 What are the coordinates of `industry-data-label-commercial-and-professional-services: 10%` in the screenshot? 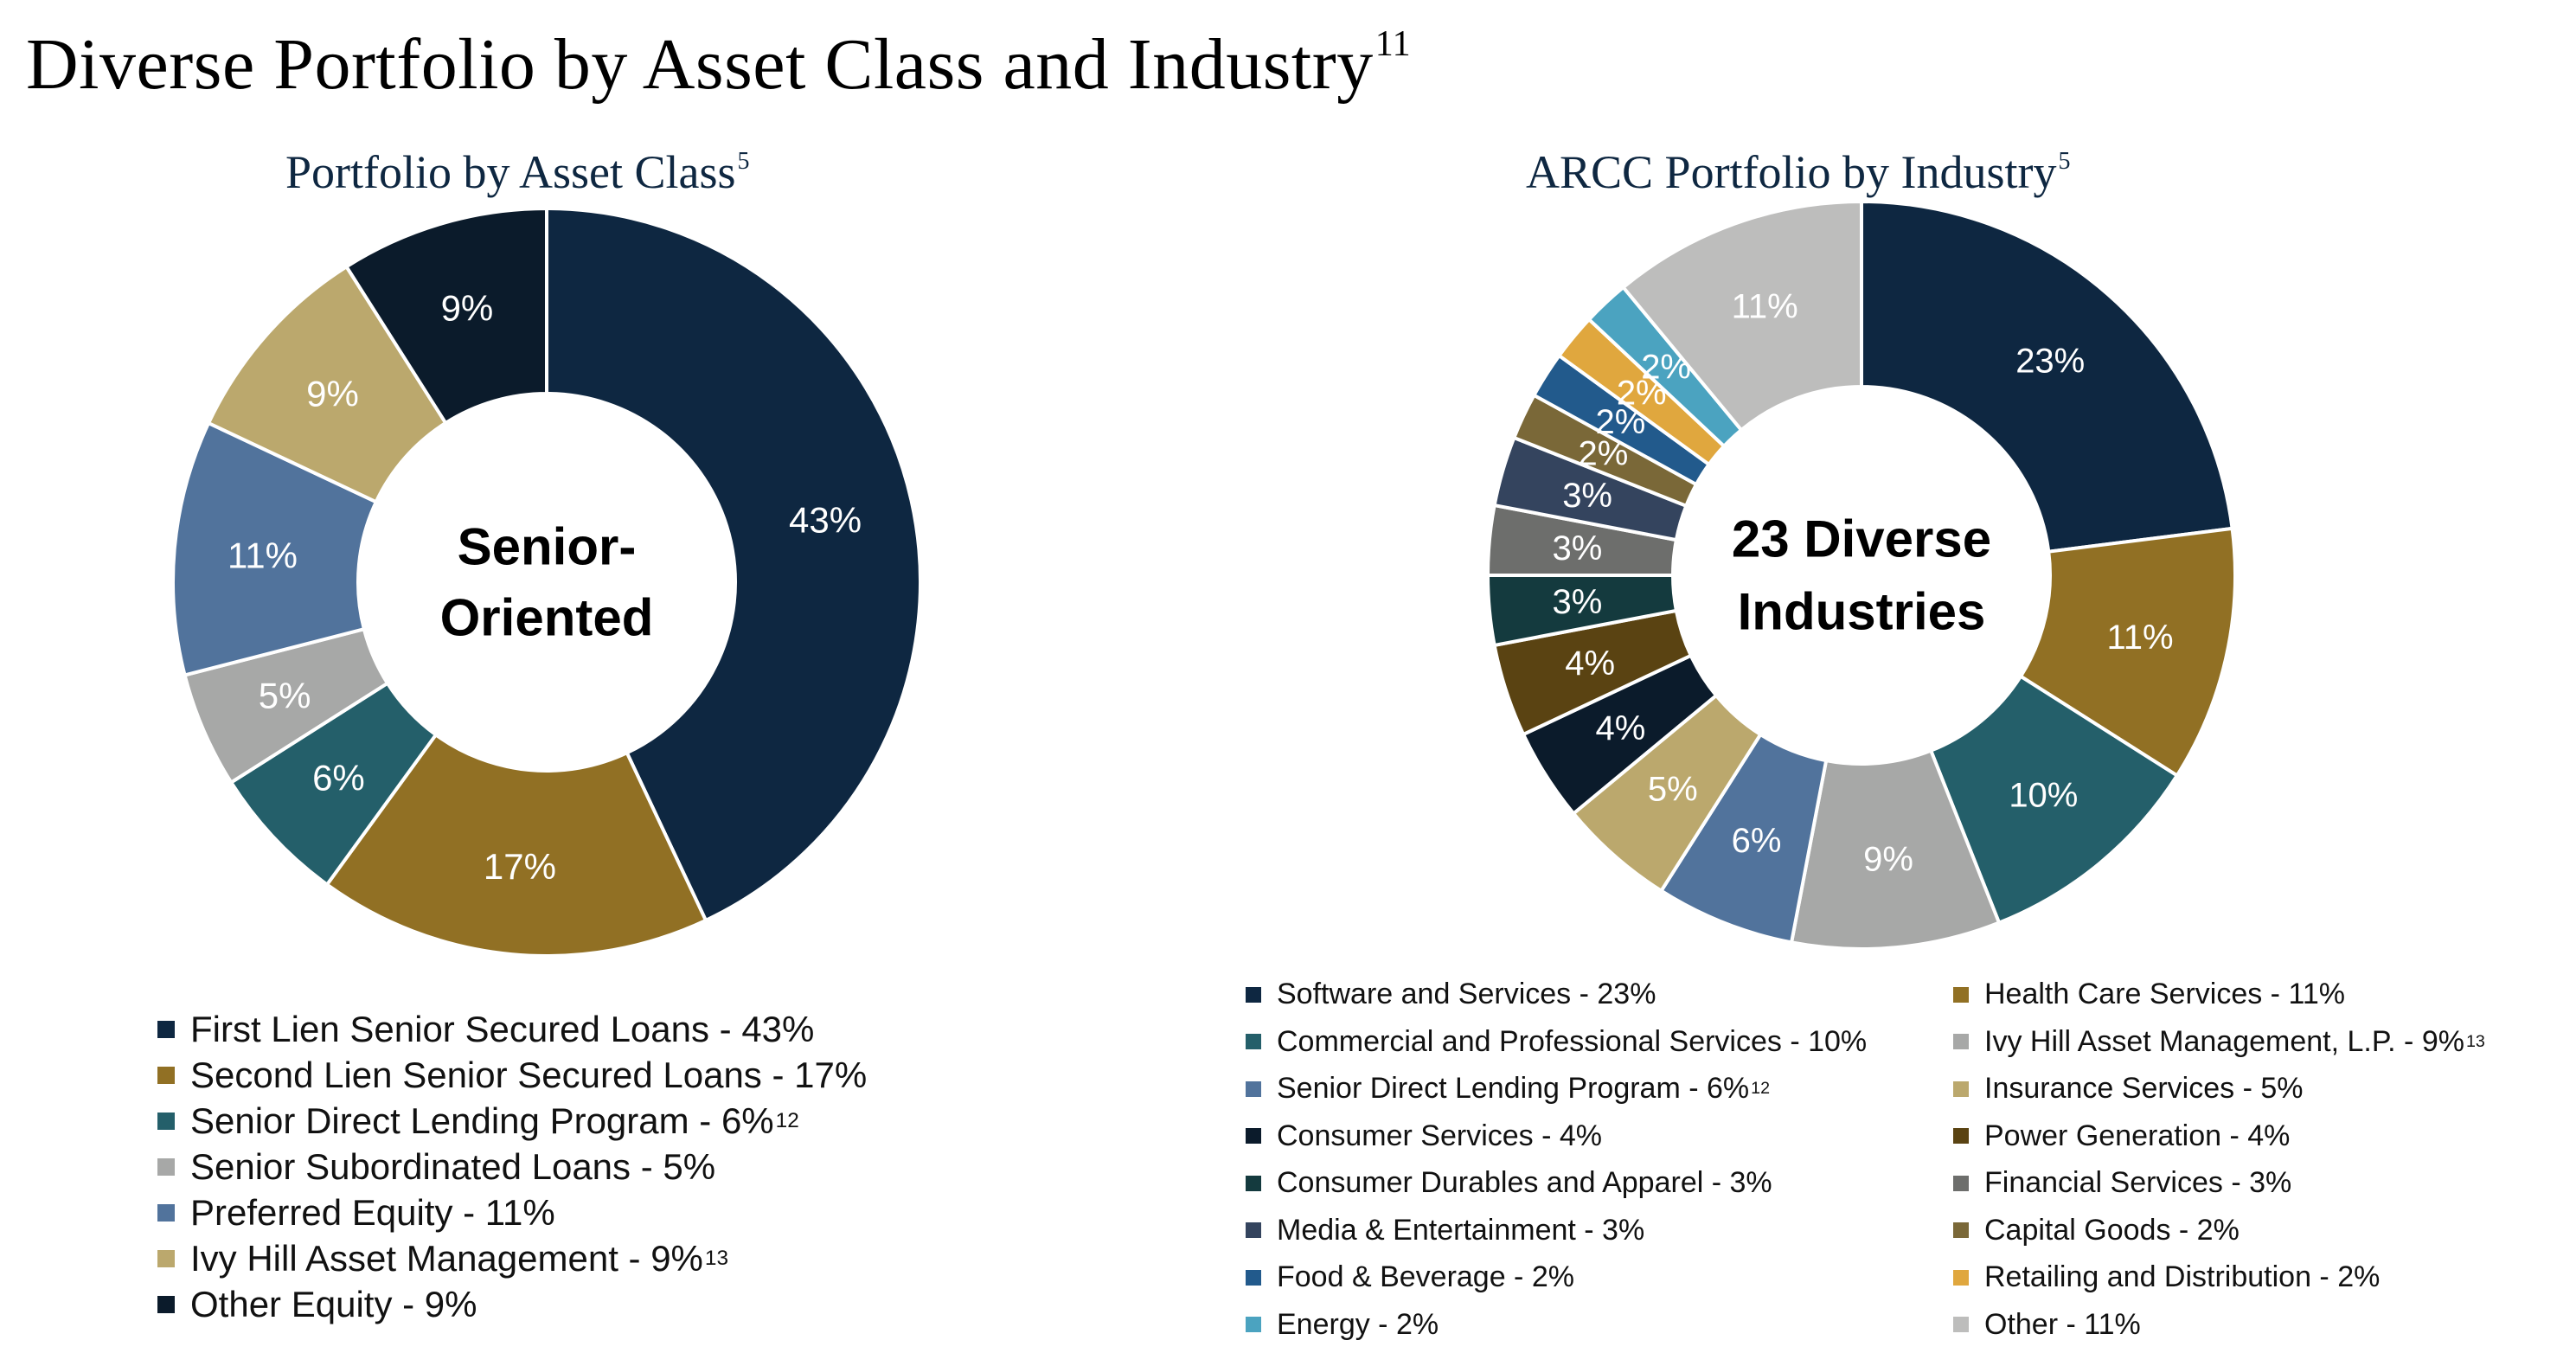 It's located at (2043, 795).